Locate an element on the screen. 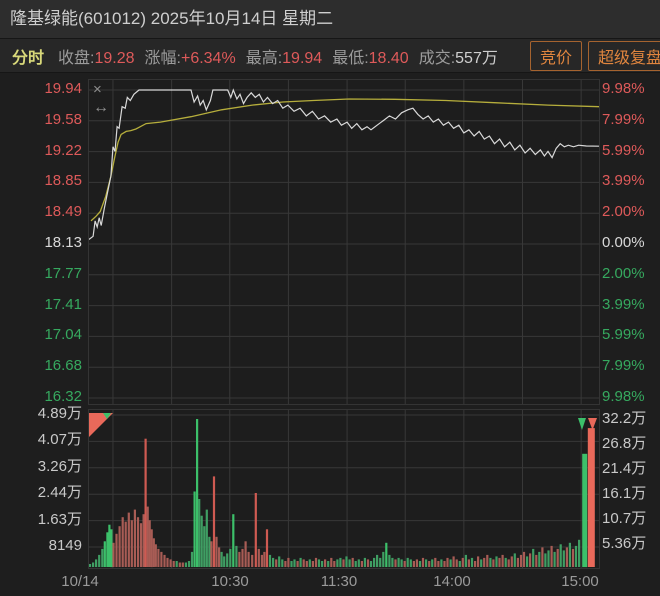 This screenshot has width=660, height=596. pct-axis-label: 9.98% is located at coordinates (623, 396).